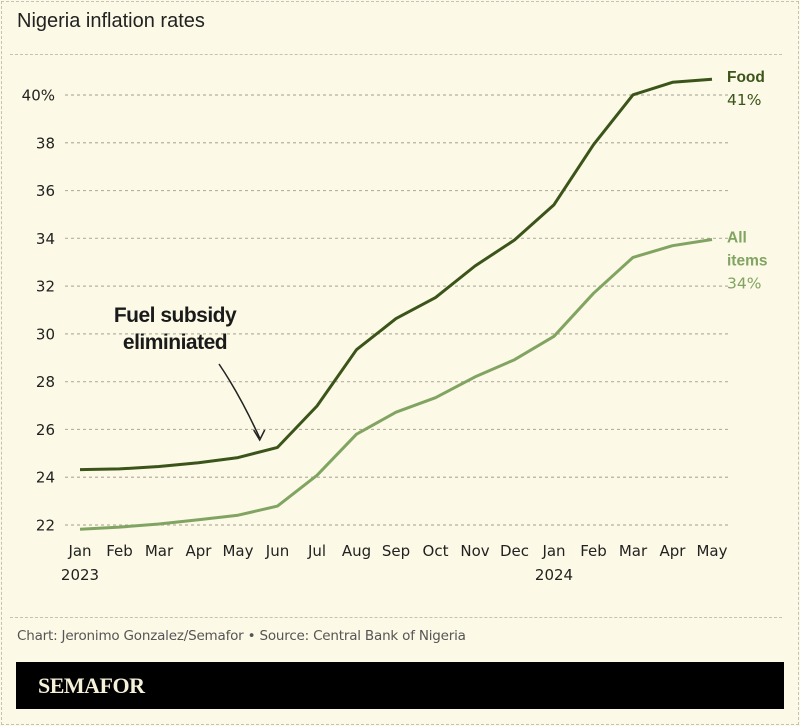 The height and width of the screenshot is (726, 800). I want to click on brand-bar: SEMAFOR, so click(400, 685).